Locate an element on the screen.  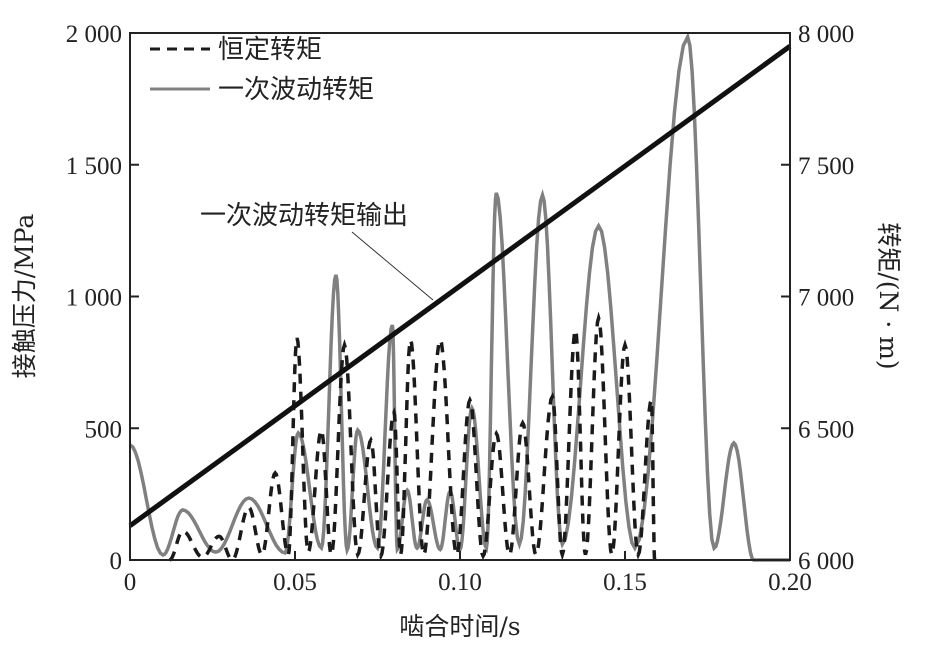
x-axis-label: 啮合时间/s is located at coordinates (459, 626).